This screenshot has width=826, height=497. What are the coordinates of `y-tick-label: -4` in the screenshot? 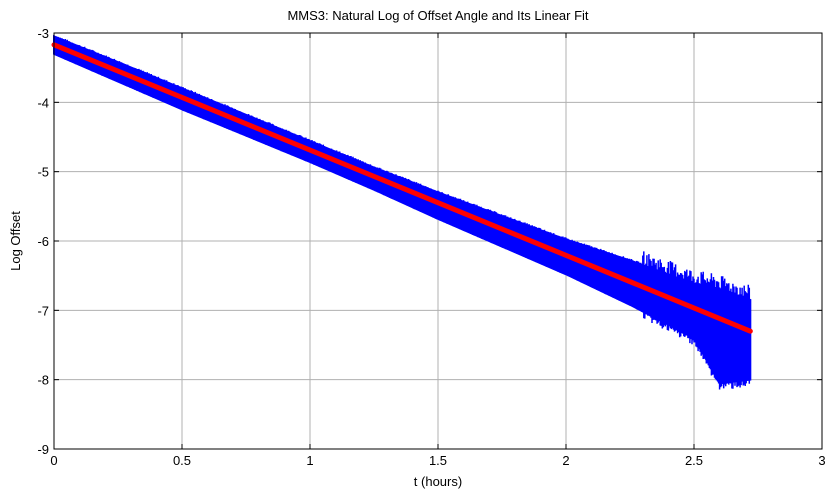 It's located at (43, 102).